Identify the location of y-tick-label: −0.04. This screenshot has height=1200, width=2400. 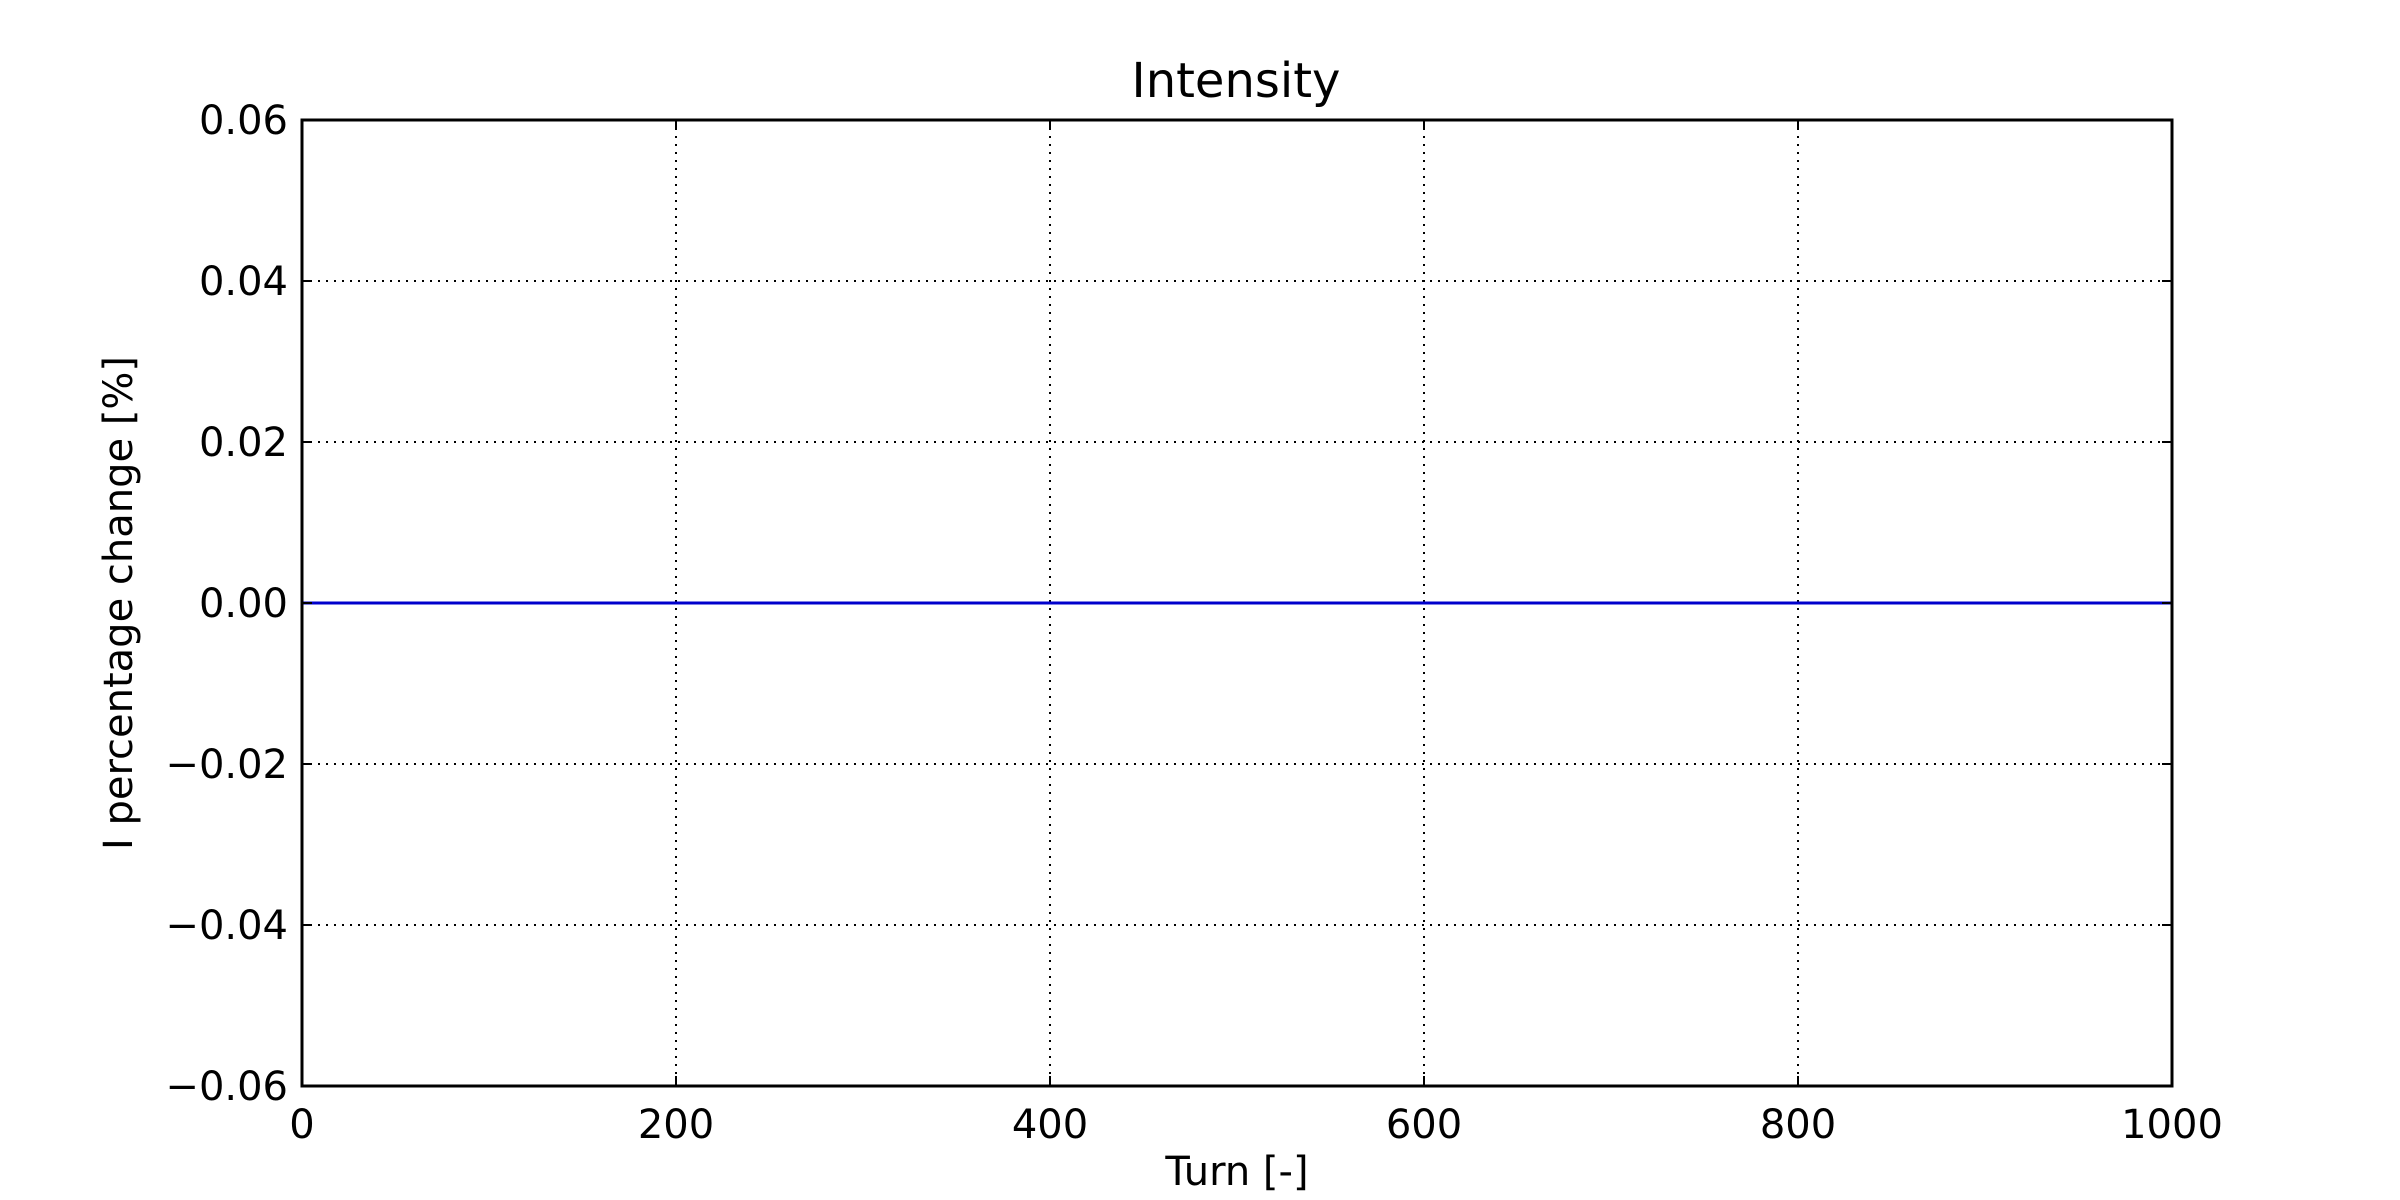
(226, 926).